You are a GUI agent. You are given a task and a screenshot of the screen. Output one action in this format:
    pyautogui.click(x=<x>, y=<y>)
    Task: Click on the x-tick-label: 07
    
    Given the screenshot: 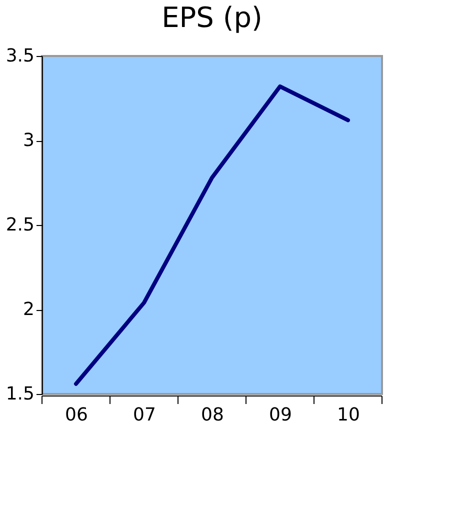 What is the action you would take?
    pyautogui.click(x=144, y=415)
    